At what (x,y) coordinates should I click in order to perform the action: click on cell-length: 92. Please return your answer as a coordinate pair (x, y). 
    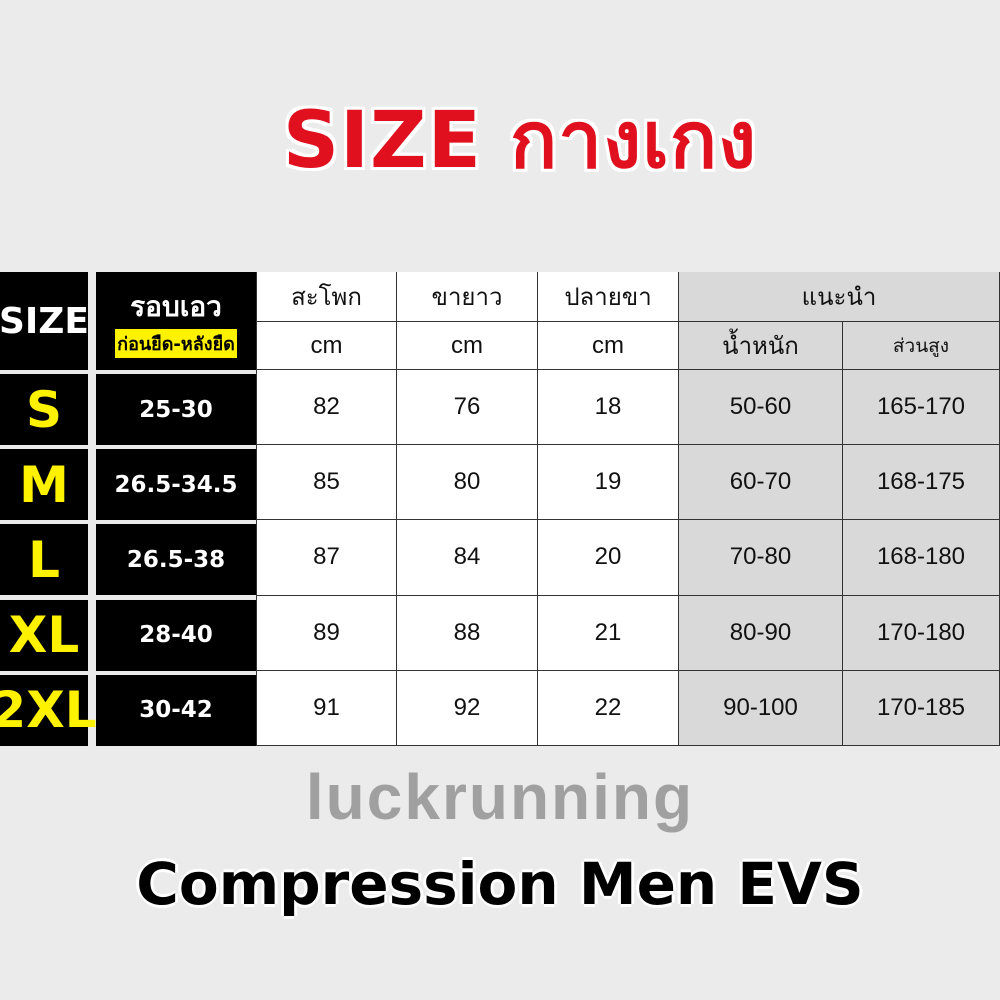
    Looking at the image, I should click on (467, 708).